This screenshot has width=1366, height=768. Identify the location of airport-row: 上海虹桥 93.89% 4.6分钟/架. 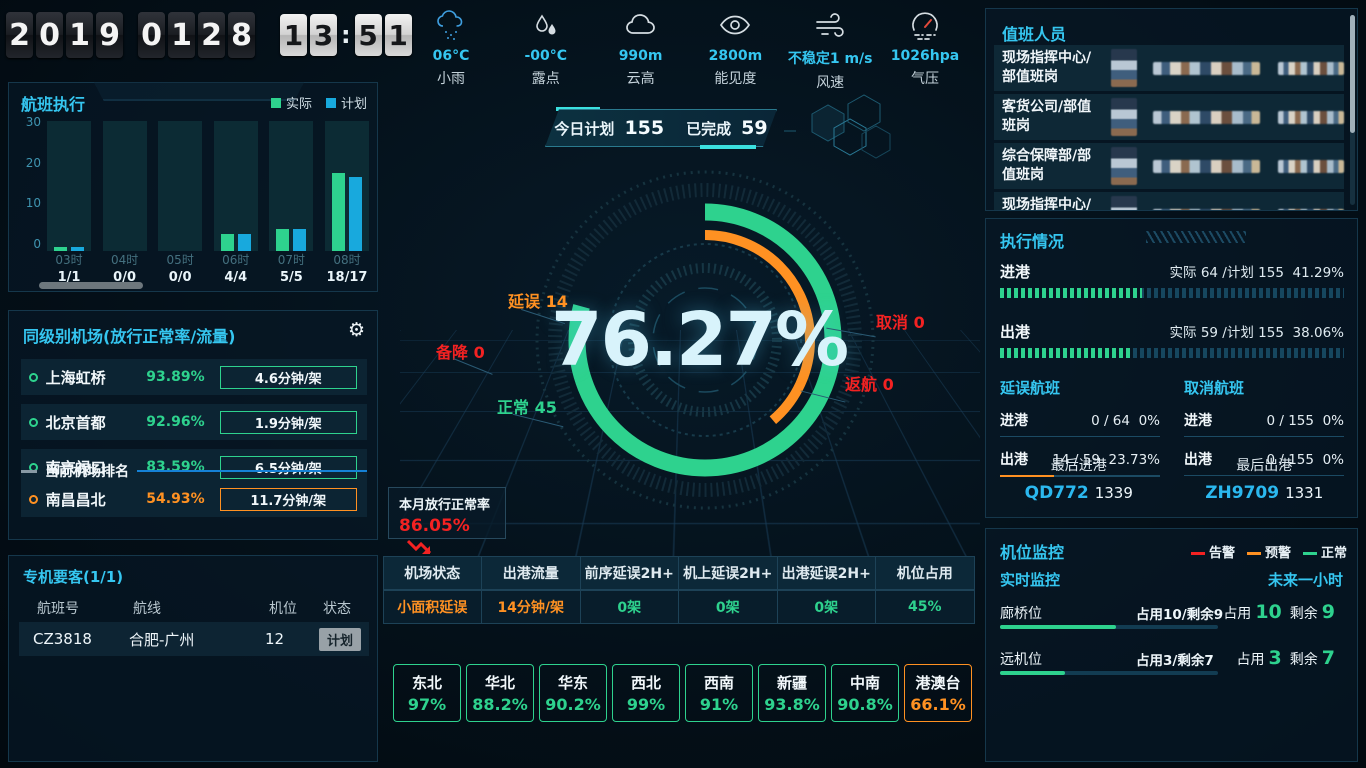
(194, 377).